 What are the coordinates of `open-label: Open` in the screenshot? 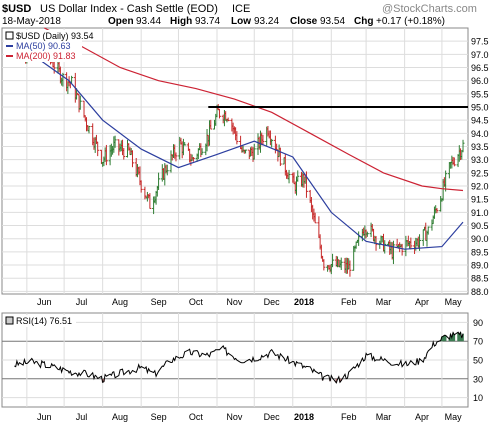 It's located at (121, 21).